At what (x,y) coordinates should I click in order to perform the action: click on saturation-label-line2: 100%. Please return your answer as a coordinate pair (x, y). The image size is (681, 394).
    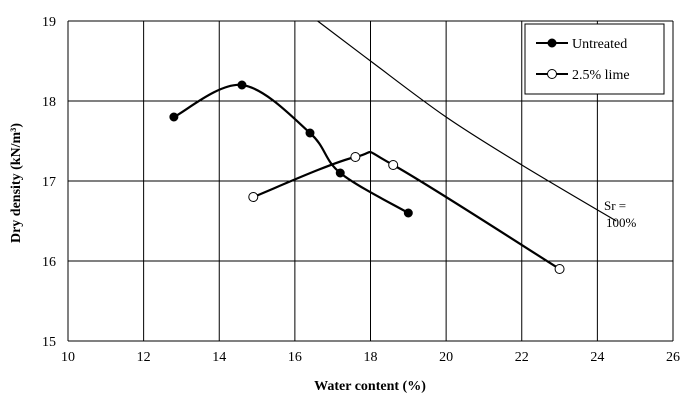
    Looking at the image, I should click on (621, 222).